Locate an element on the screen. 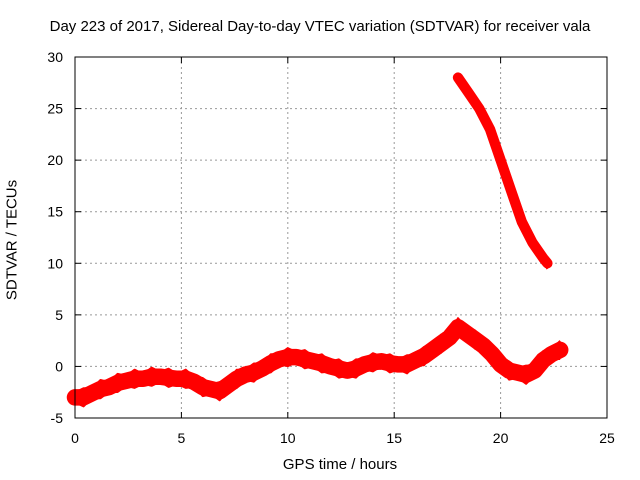 The image size is (640, 480). y-tick-label: 15 is located at coordinates (55, 212).